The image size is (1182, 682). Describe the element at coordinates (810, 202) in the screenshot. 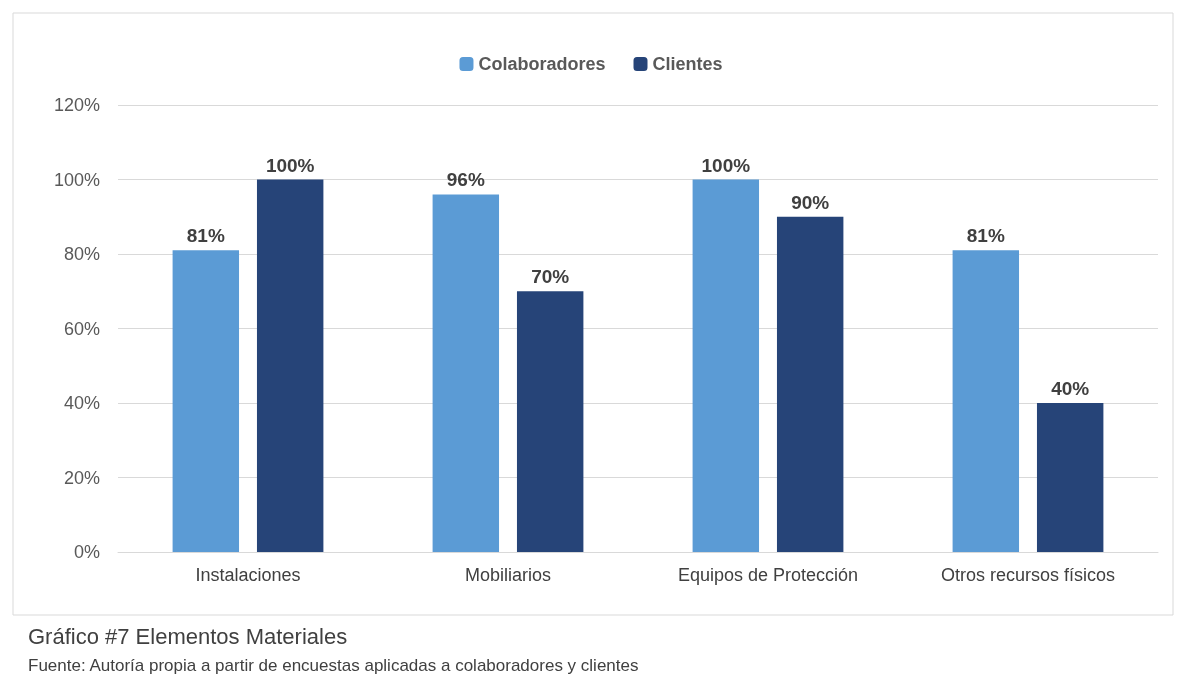

I see `data-label: 90%` at that location.